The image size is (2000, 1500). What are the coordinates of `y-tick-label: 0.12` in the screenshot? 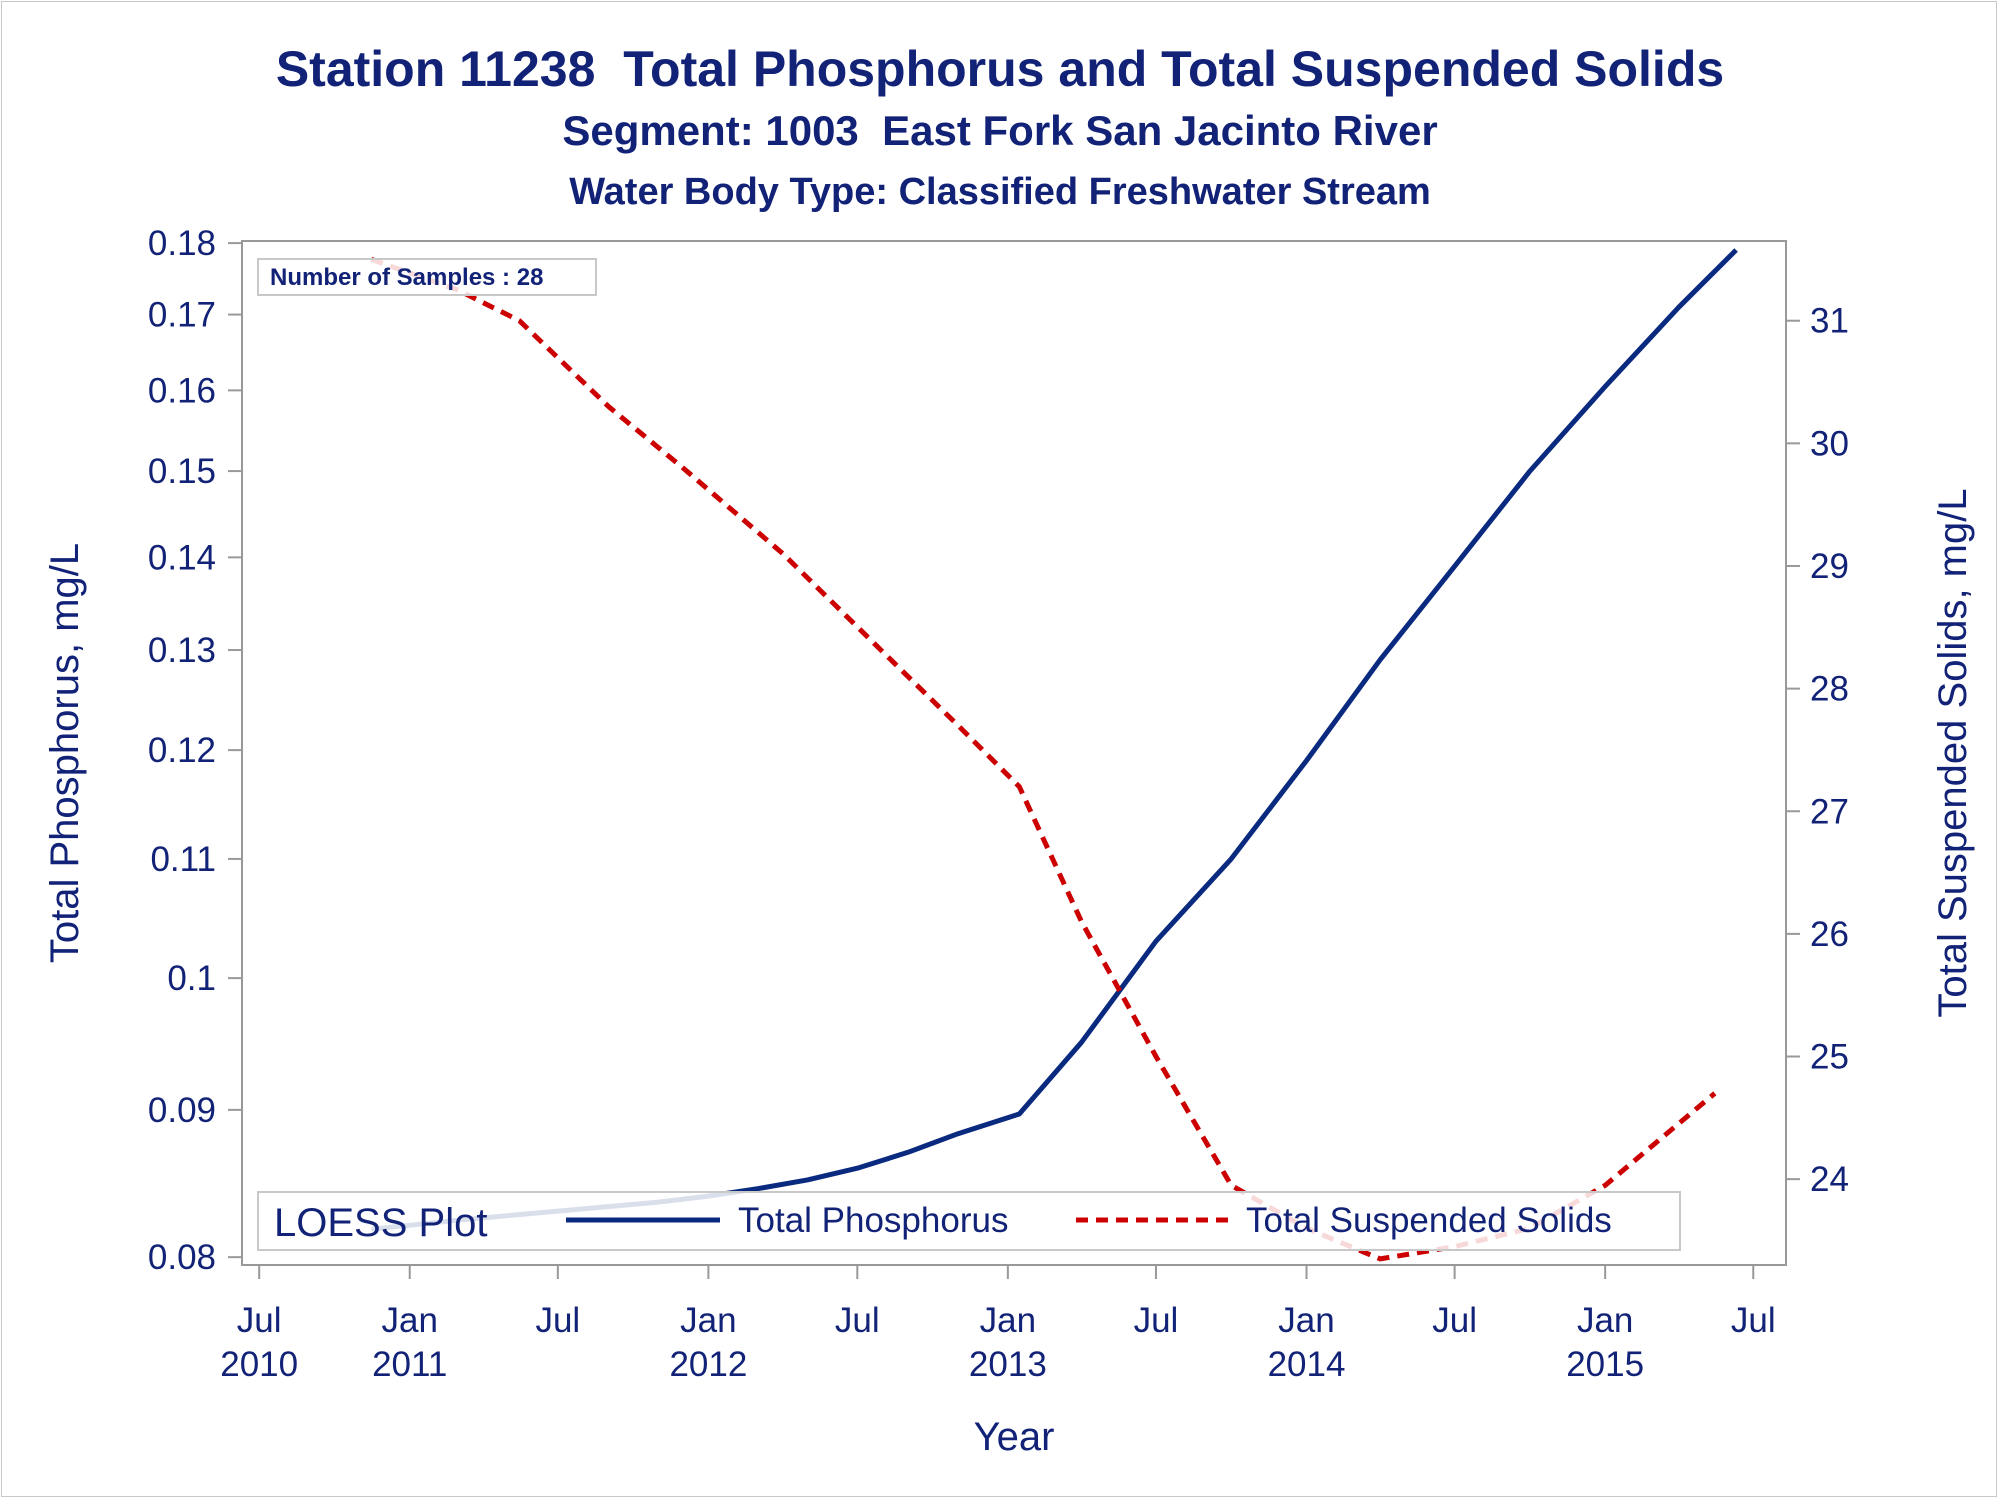 It's located at (182, 750).